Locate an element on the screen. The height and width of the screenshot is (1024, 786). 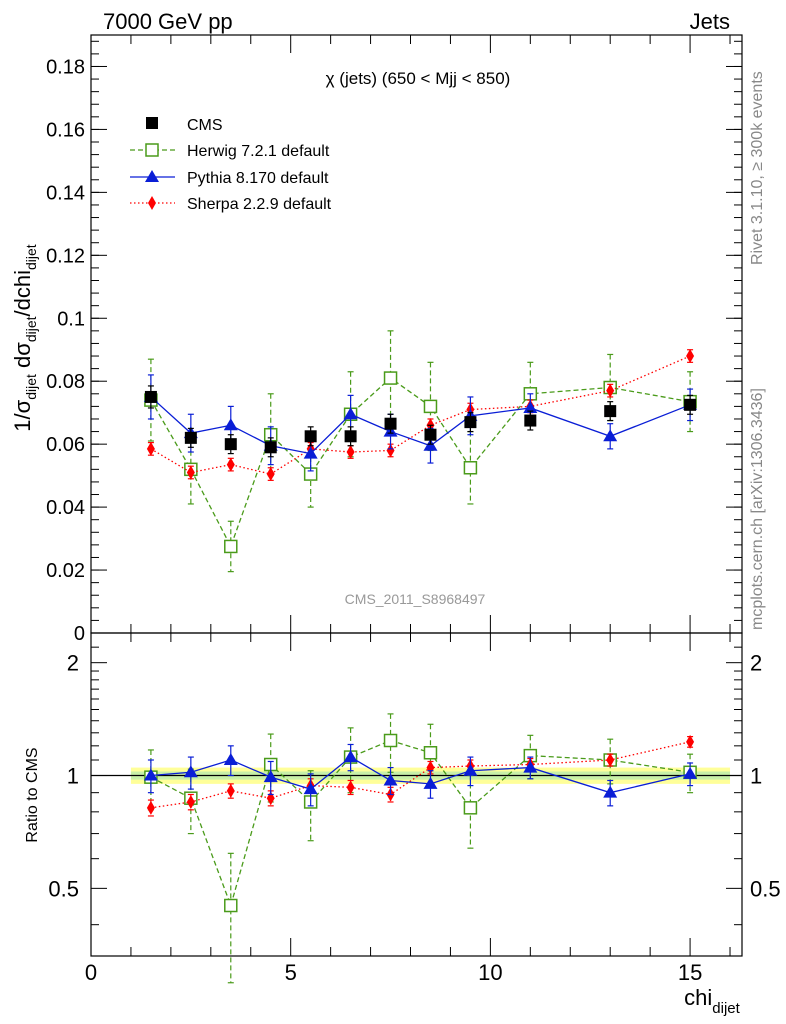
legend-marker-sherpa is located at coordinates (152, 203).